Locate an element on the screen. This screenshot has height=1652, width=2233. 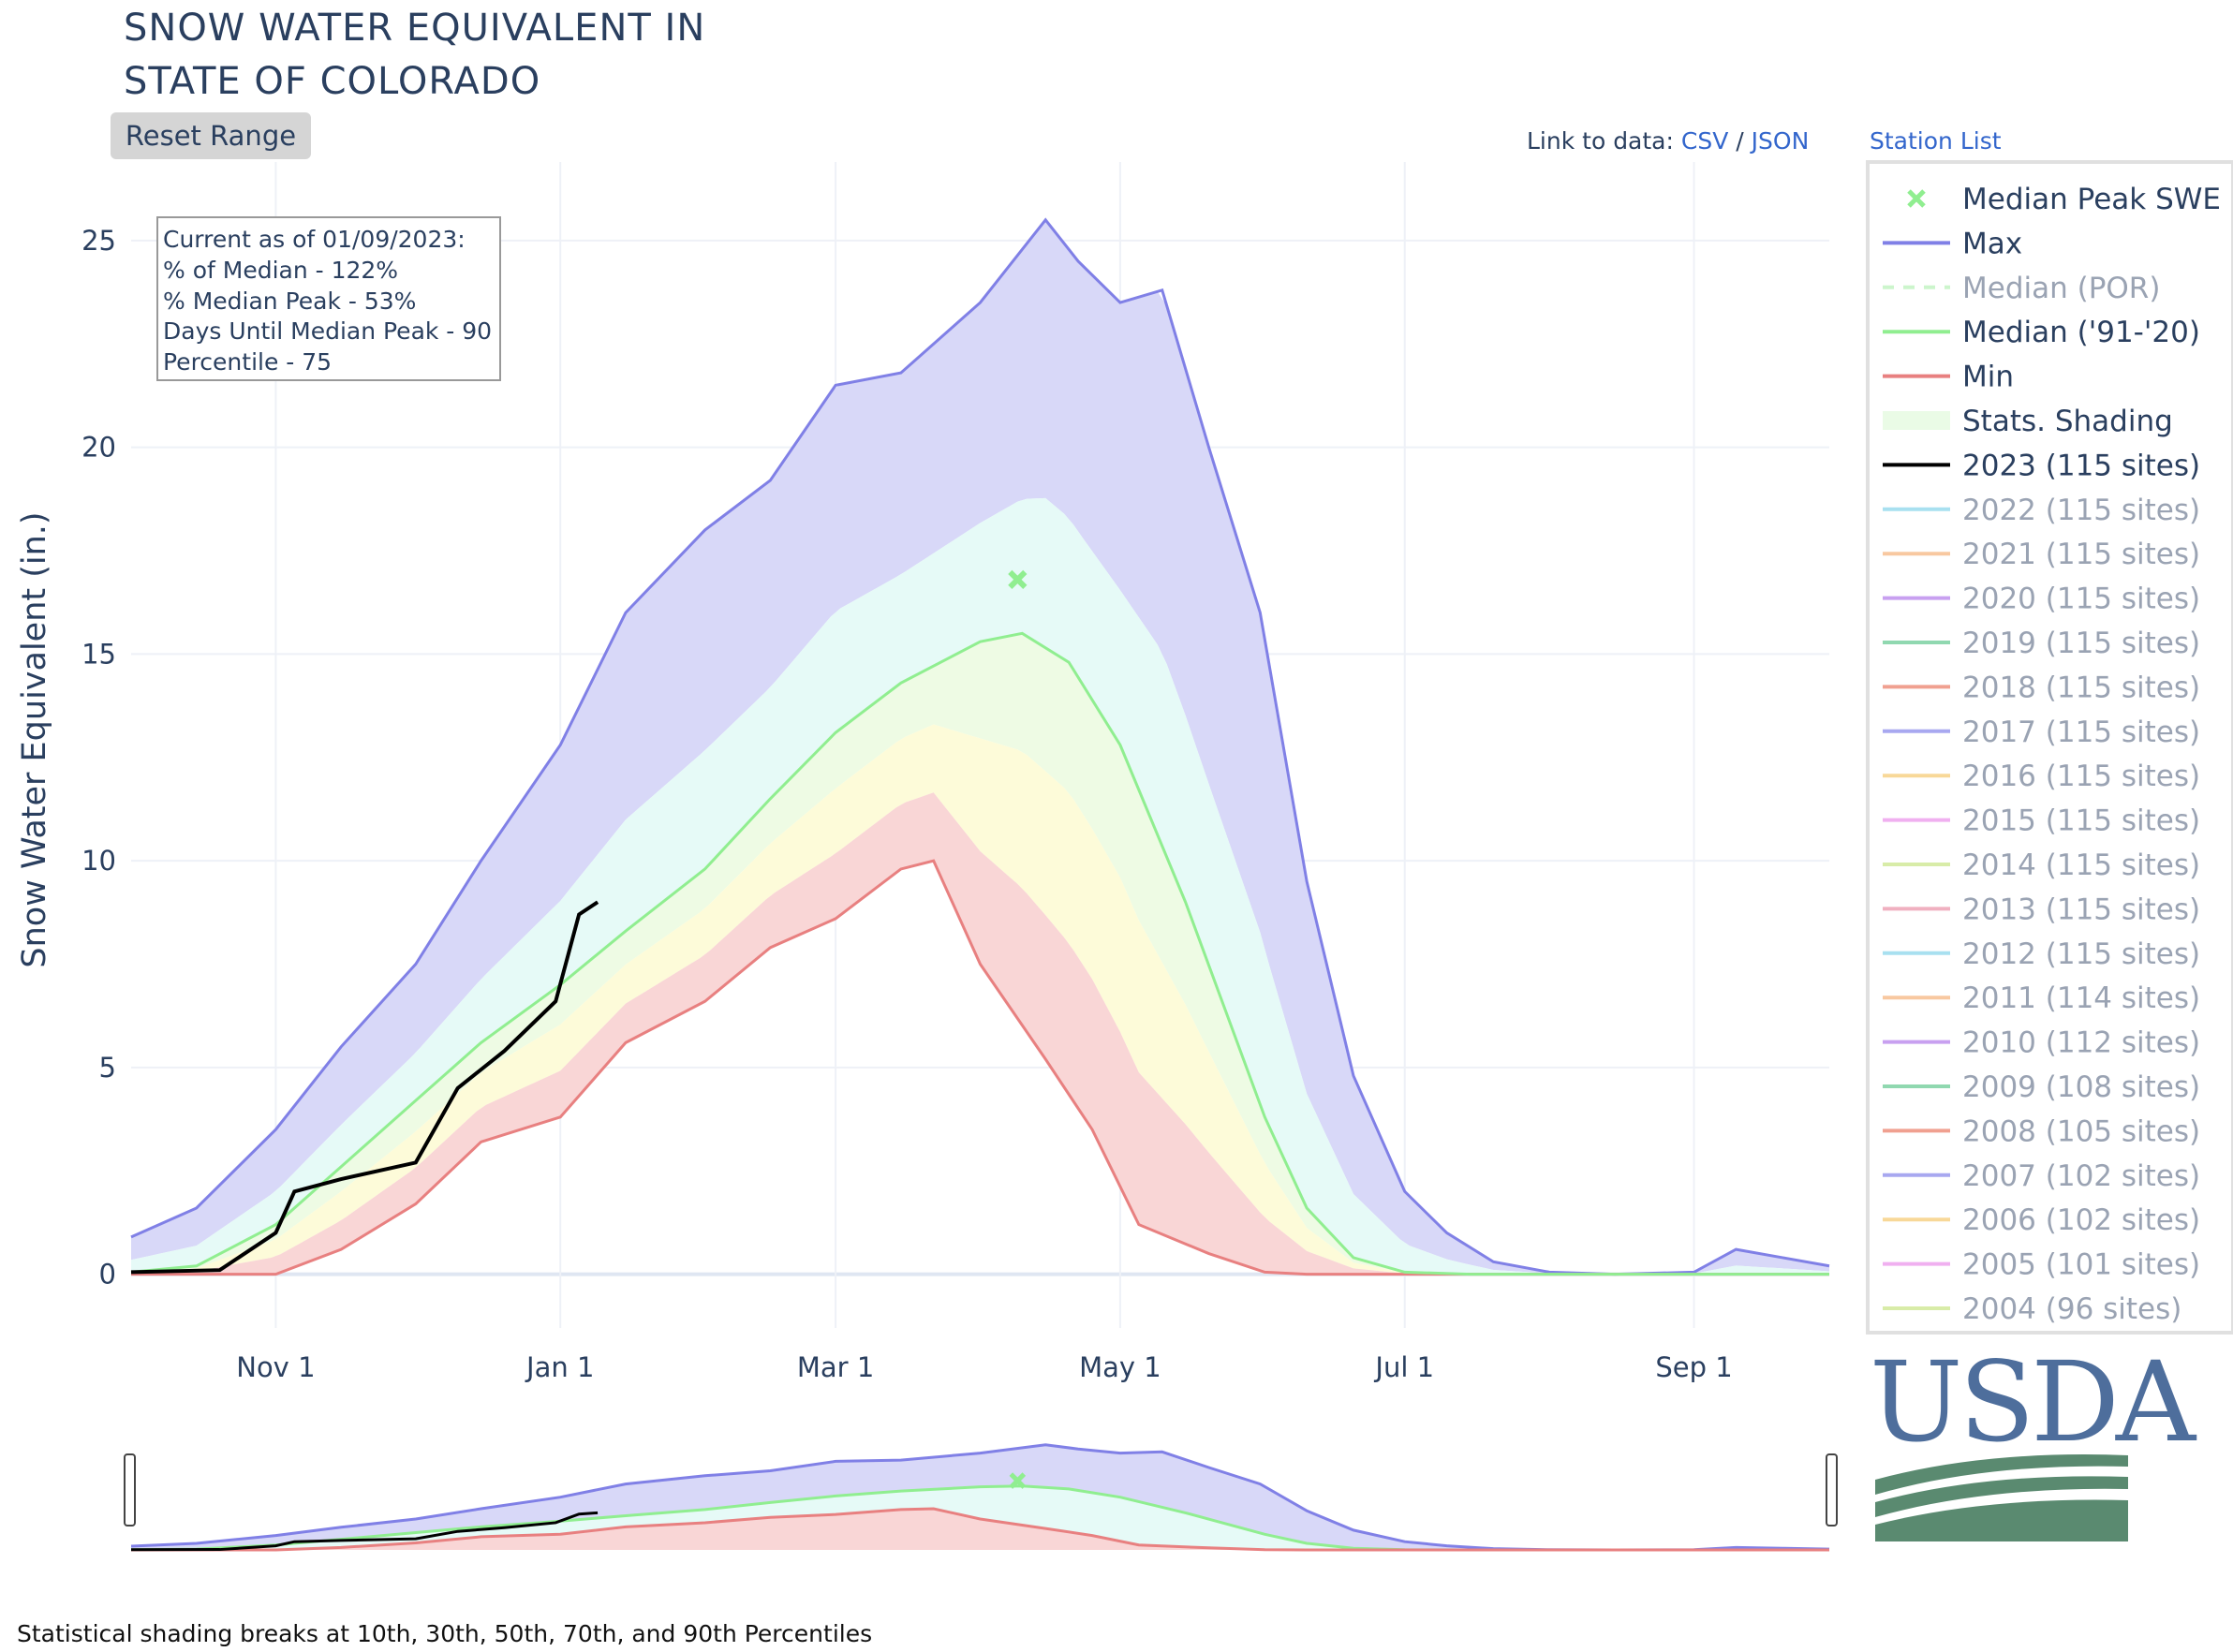
legend-item: Median ('91-'20) is located at coordinates (2041, 332).